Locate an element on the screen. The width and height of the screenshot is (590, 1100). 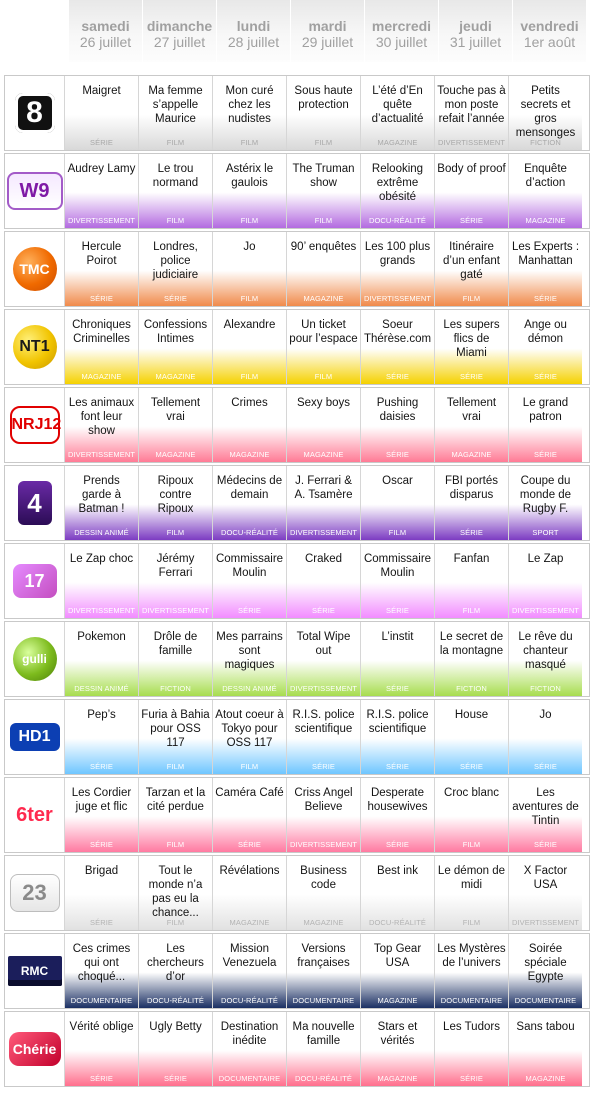
program-cell: Les Tudors SÉRIE is located at coordinates (471, 1049).